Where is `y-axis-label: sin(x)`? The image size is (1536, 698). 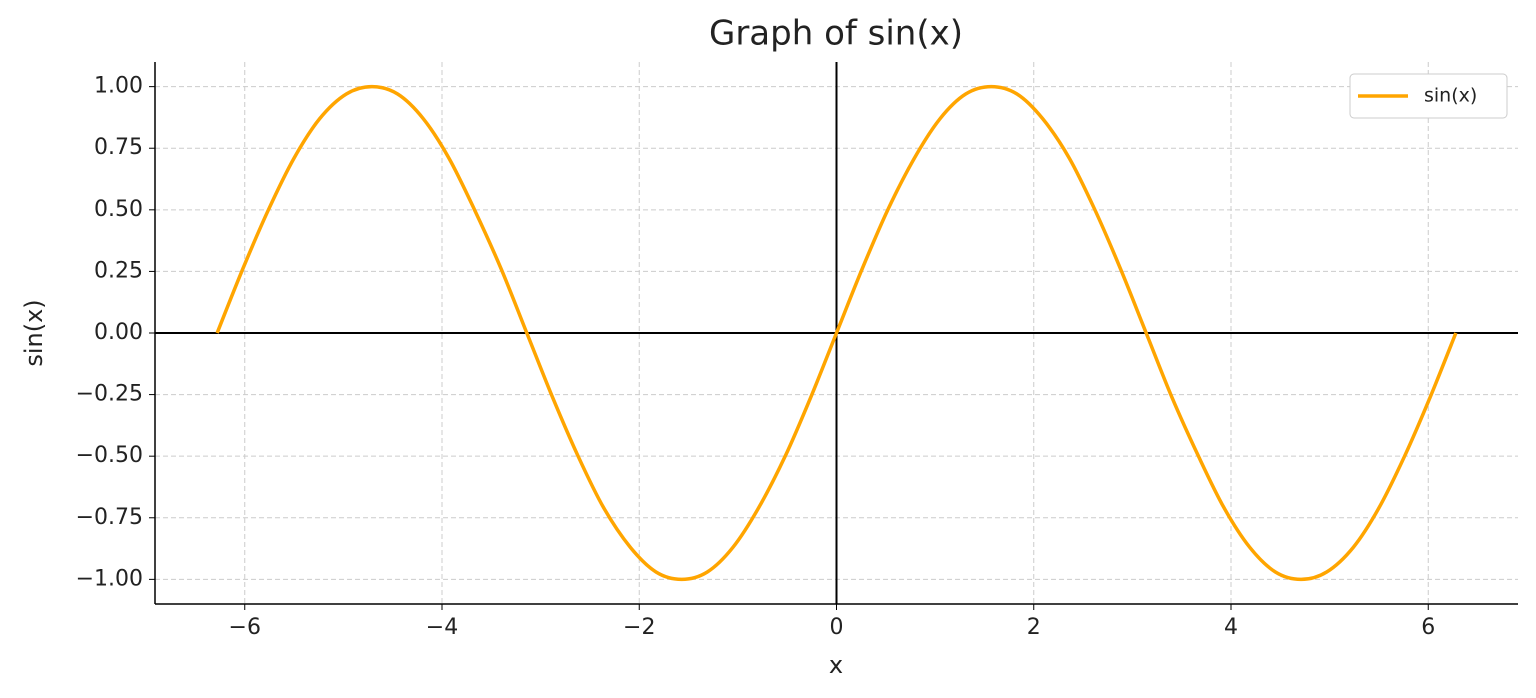 y-axis-label: sin(x) is located at coordinates (34, 332).